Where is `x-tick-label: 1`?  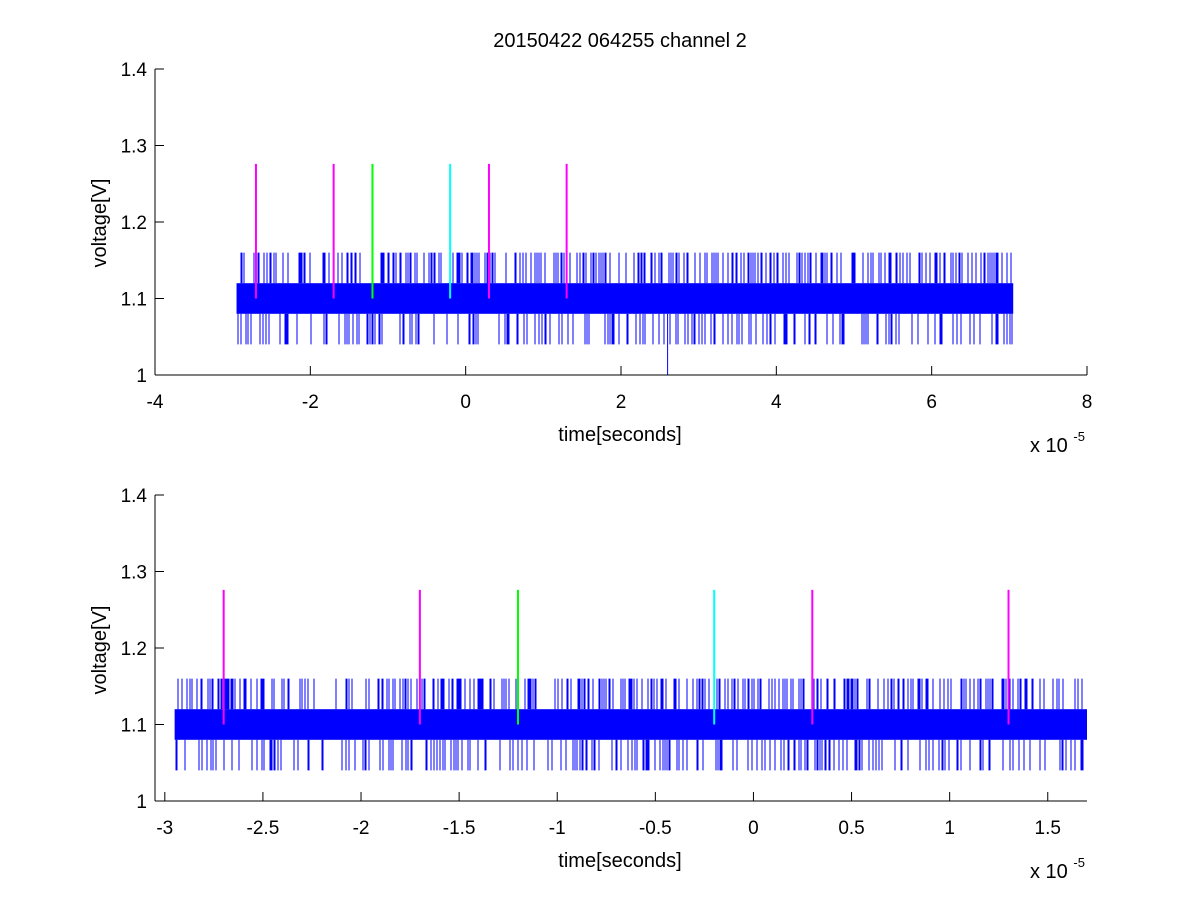 x-tick-label: 1 is located at coordinates (949, 828).